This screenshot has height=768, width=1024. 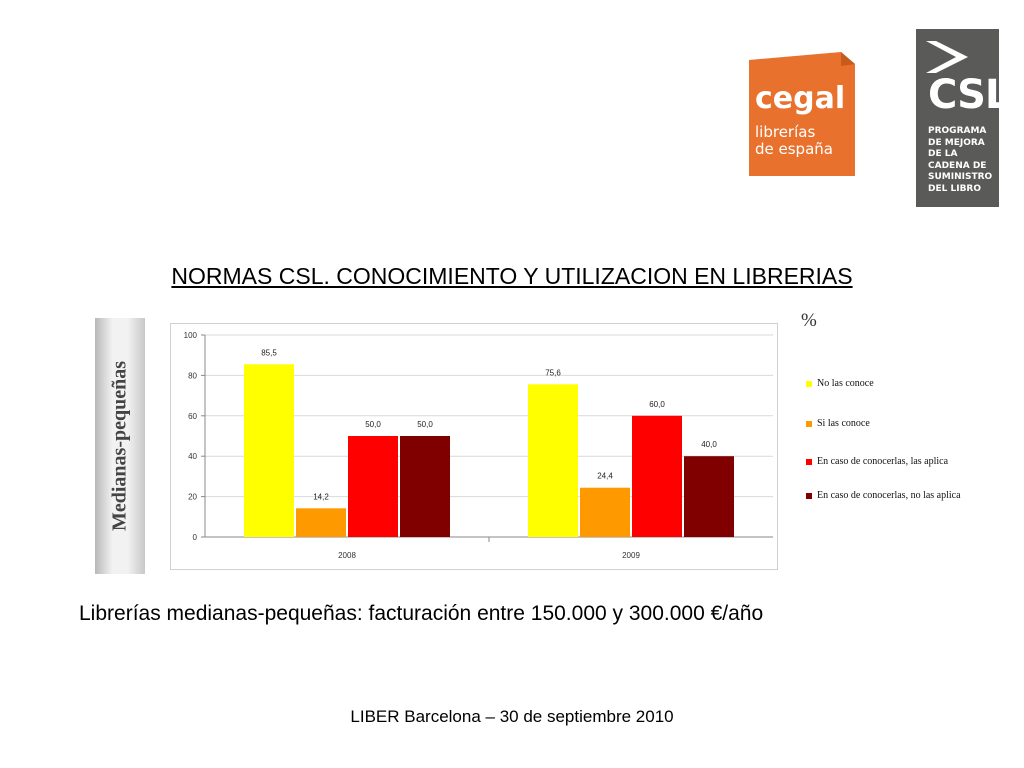 I want to click on legend-label: Si las conoce, so click(x=843, y=423).